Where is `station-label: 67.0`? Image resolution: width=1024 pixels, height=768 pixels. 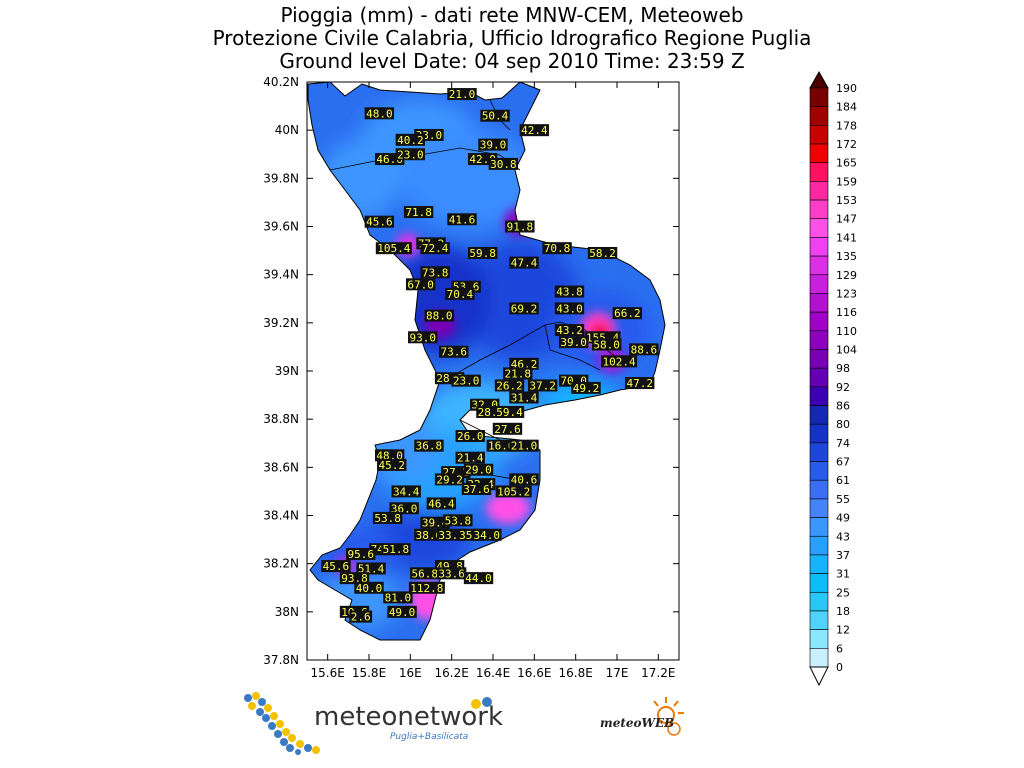 station-label: 67.0 is located at coordinates (420, 284).